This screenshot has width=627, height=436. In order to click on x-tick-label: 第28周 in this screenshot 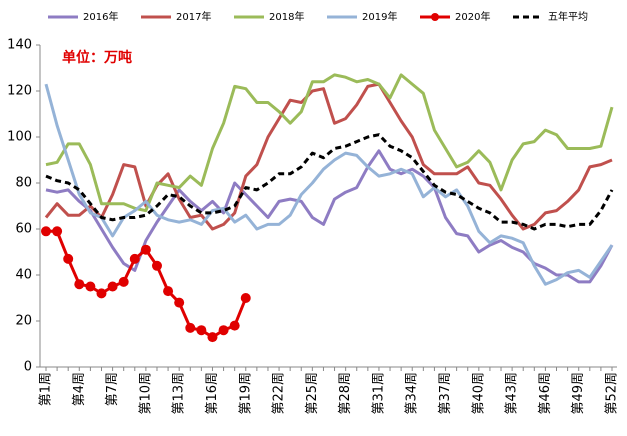, I will do `click(345, 393)`.